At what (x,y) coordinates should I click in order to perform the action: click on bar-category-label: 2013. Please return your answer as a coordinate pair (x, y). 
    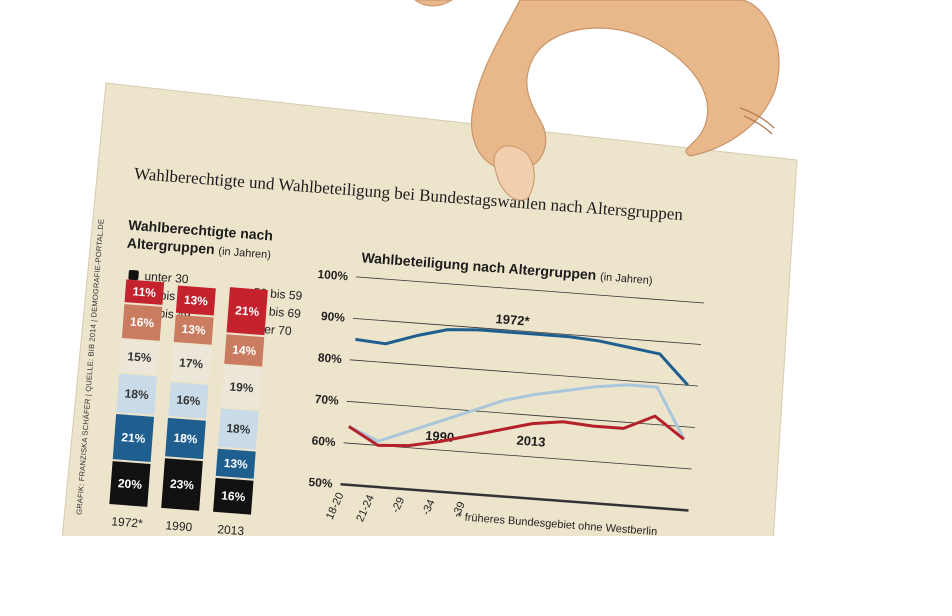
    Looking at the image, I should click on (231, 530).